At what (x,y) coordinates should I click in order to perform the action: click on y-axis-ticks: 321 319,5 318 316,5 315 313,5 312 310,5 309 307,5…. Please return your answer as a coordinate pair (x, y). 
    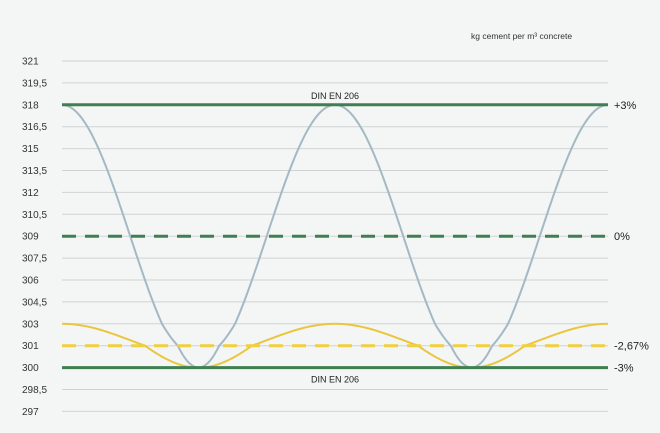
    Looking at the image, I should click on (34, 237).